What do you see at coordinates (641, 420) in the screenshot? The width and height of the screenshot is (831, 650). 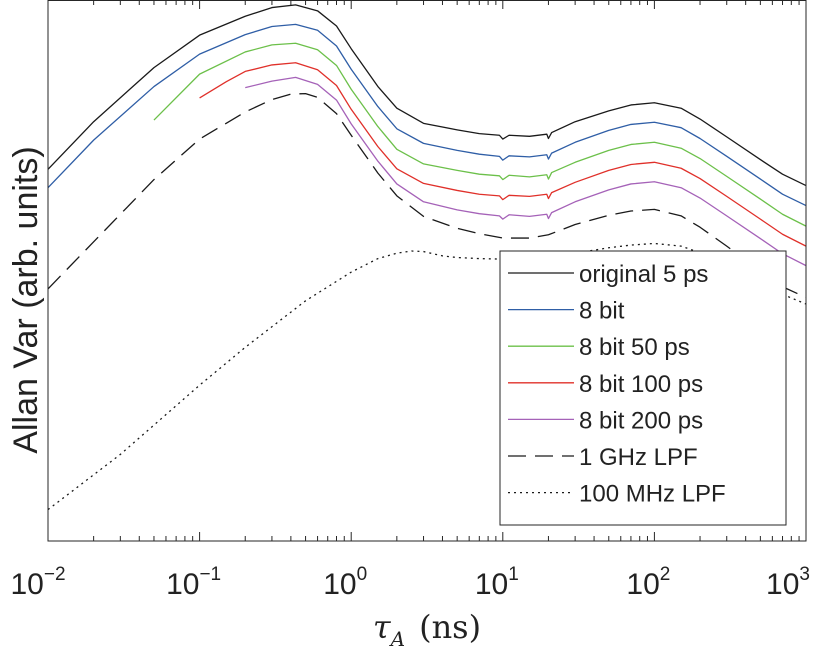 I see `legend-label: 8 bit 200 ps` at bounding box center [641, 420].